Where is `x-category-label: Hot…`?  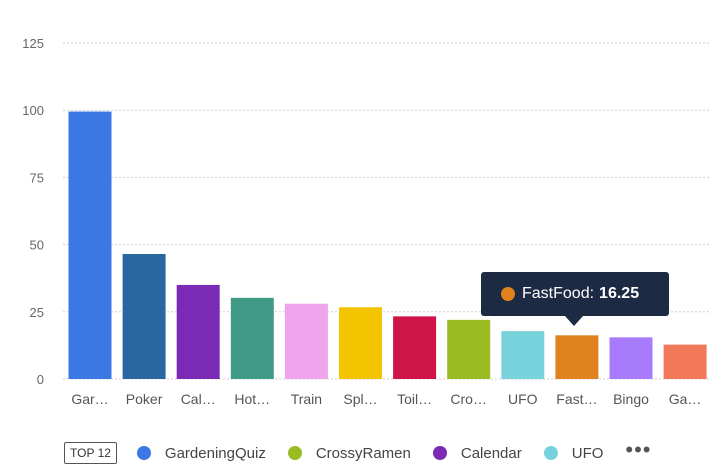
x-category-label: Hot… is located at coordinates (252, 399).